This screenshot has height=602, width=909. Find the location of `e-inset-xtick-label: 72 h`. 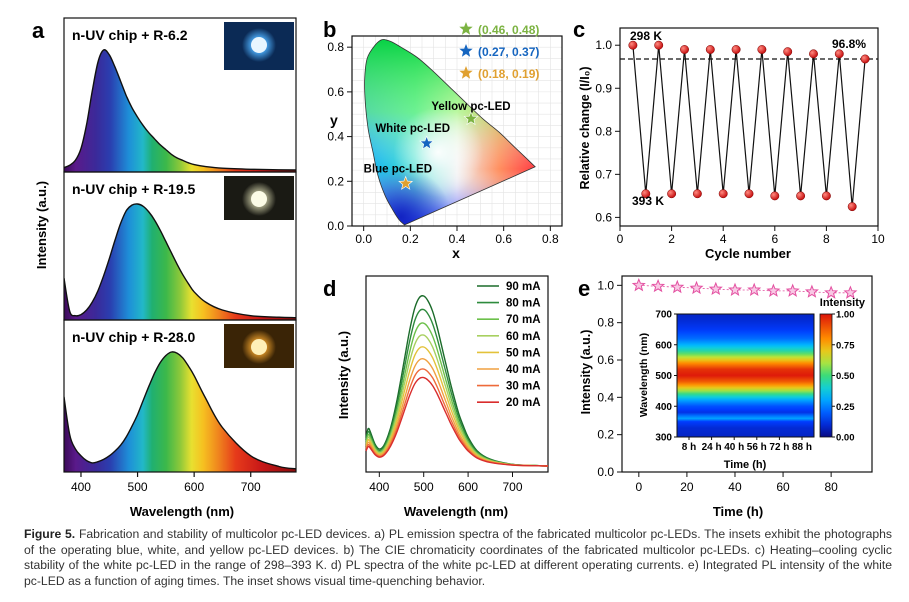

e-inset-xtick-label: 72 h is located at coordinates (779, 447).